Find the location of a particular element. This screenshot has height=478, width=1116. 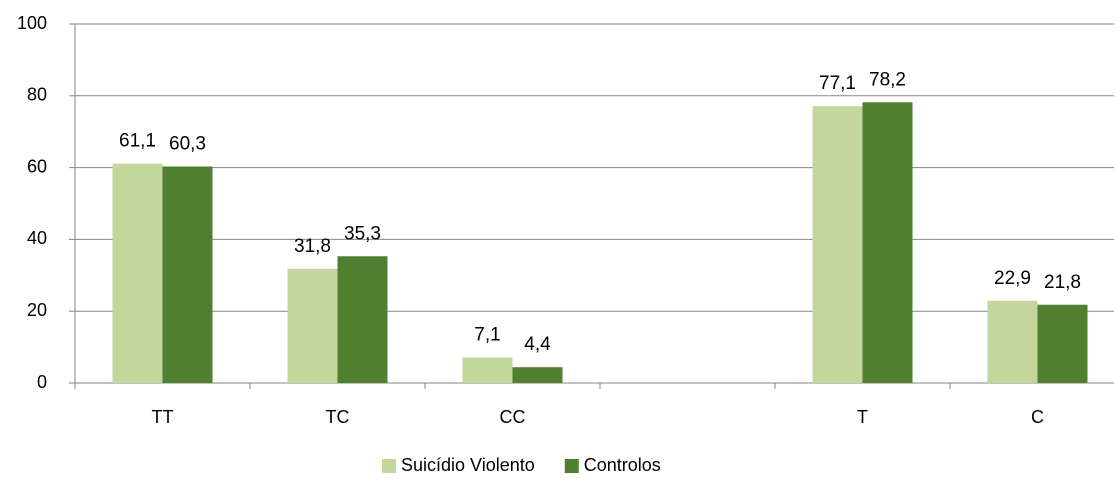

value-label: 21,8 is located at coordinates (1062, 282).